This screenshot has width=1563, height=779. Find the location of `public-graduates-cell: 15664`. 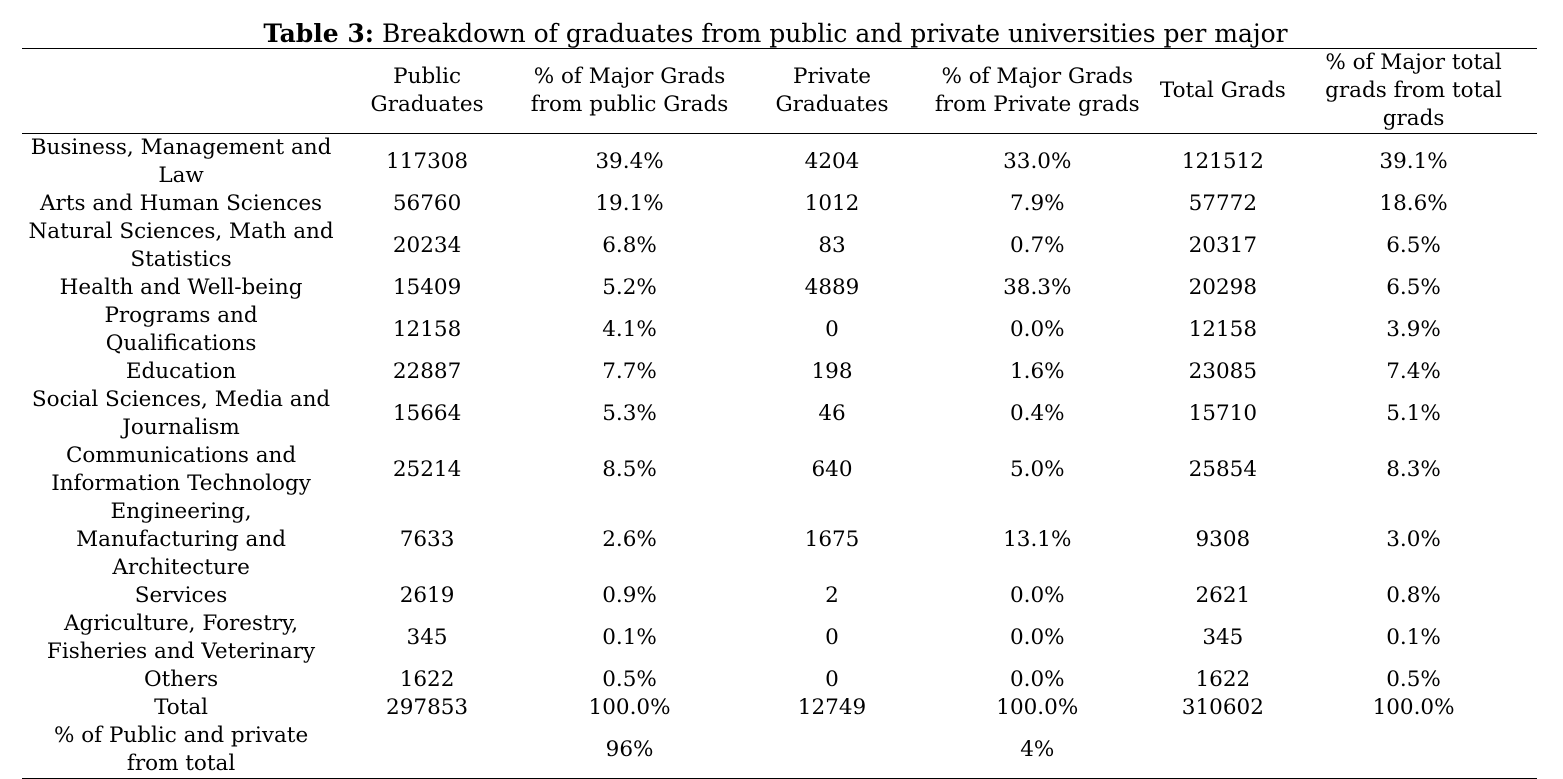

public-graduates-cell: 15664 is located at coordinates (427, 413).